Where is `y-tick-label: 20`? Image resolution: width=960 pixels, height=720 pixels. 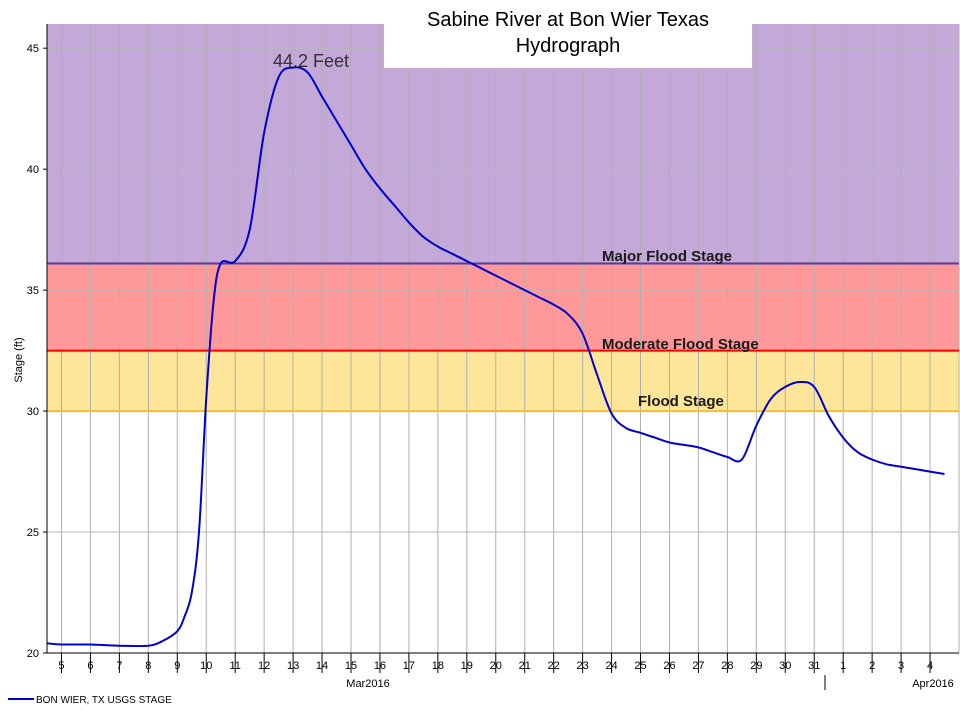 y-tick-label: 20 is located at coordinates (33, 654).